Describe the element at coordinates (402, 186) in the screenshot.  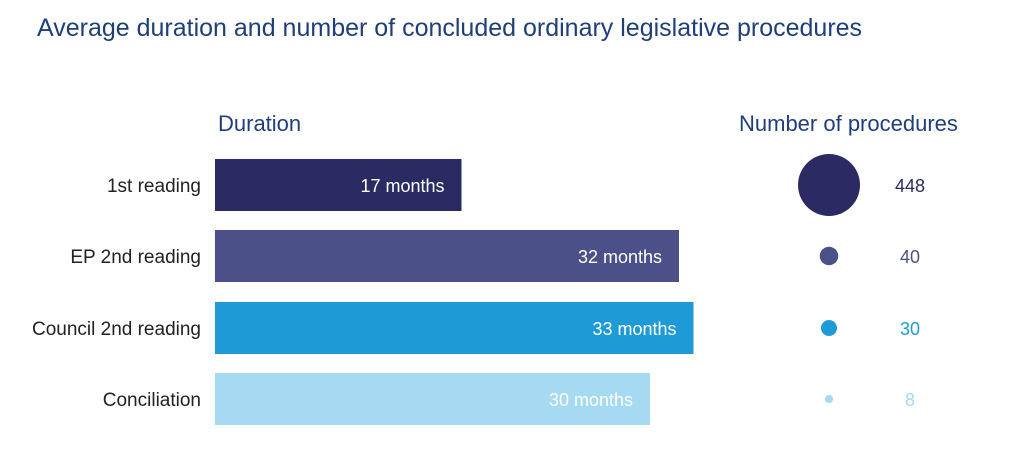
I see `duration-value-label: 17 months` at that location.